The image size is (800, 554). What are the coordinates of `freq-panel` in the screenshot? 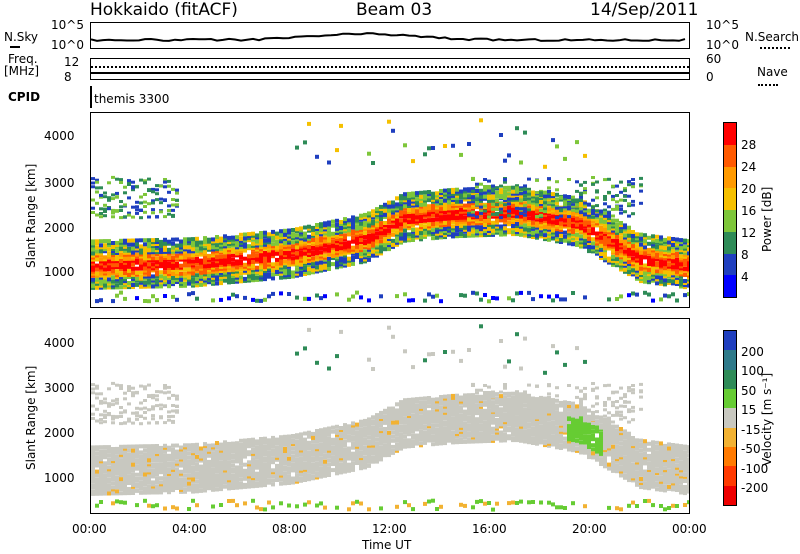 It's located at (390, 69).